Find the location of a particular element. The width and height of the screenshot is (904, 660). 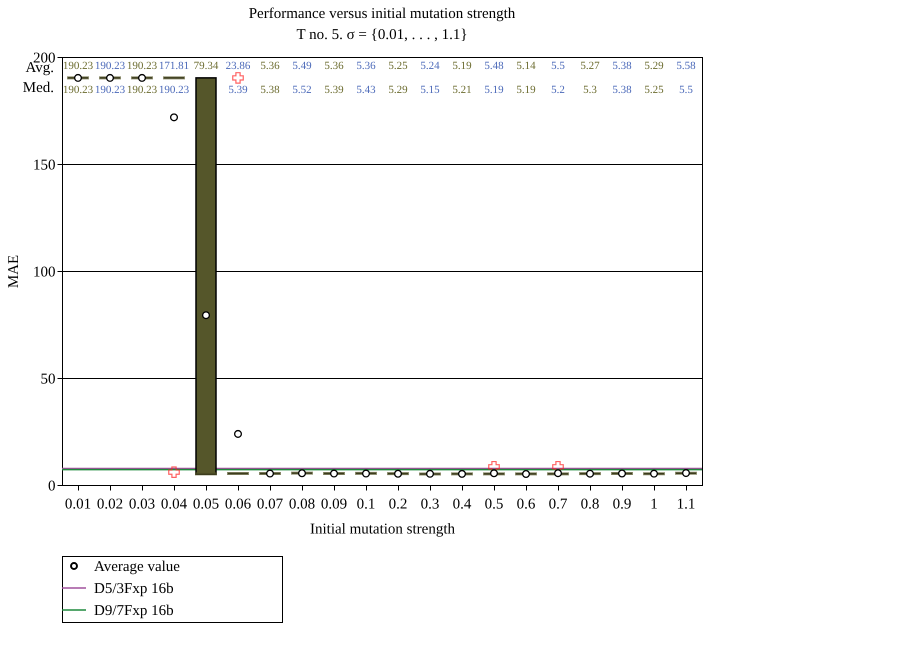

annotation: 5.58 is located at coordinates (686, 66).